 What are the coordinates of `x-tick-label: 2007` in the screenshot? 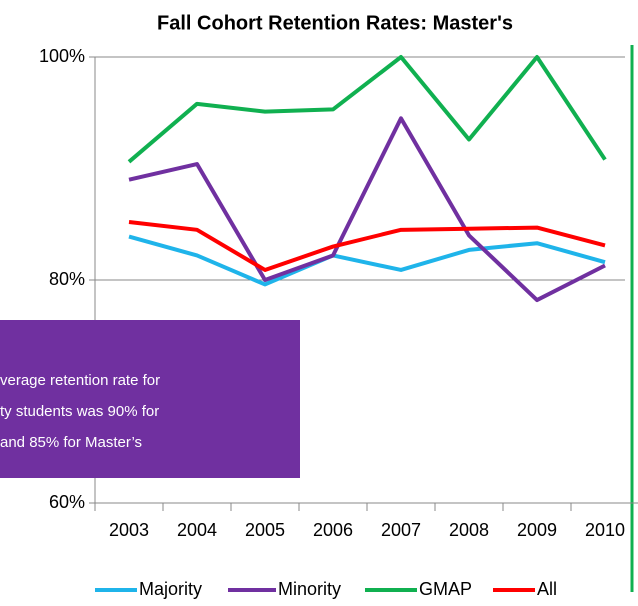 It's located at (401, 530).